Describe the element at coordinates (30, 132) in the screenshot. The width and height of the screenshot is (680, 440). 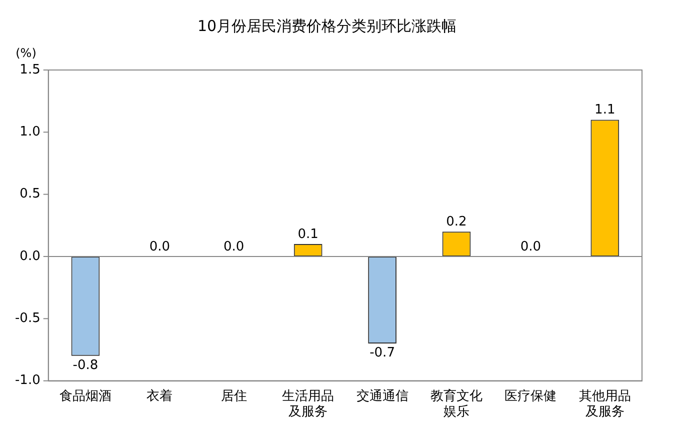
I see `y-tick-label: 1.0` at that location.